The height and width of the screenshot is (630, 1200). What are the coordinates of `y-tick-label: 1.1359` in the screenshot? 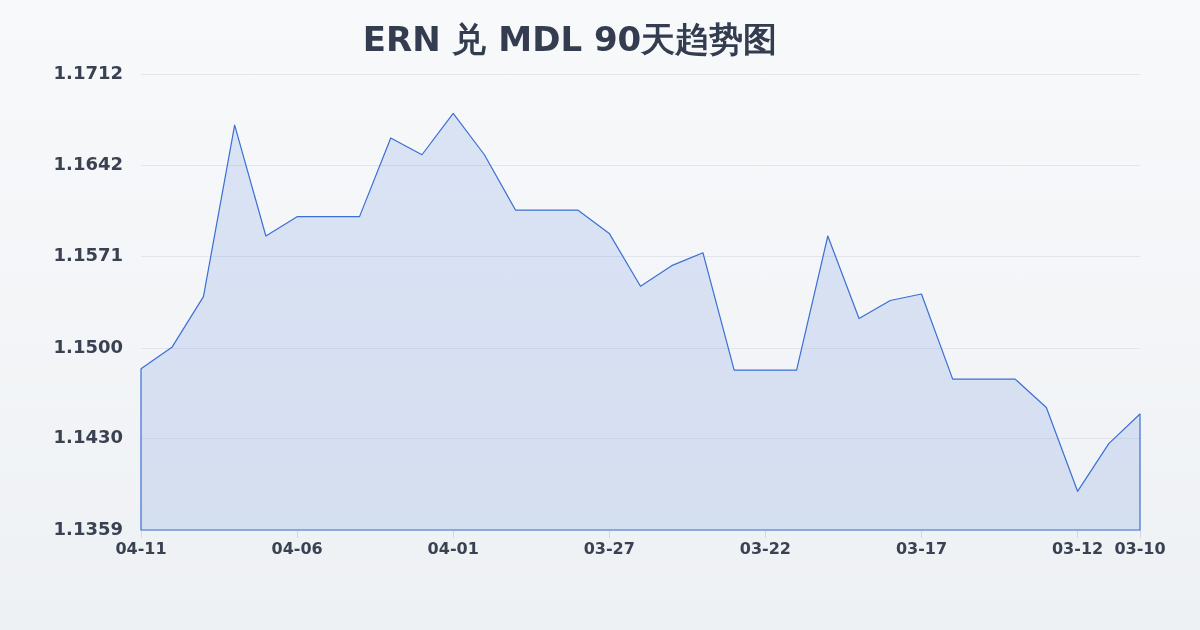 It's located at (88, 528).